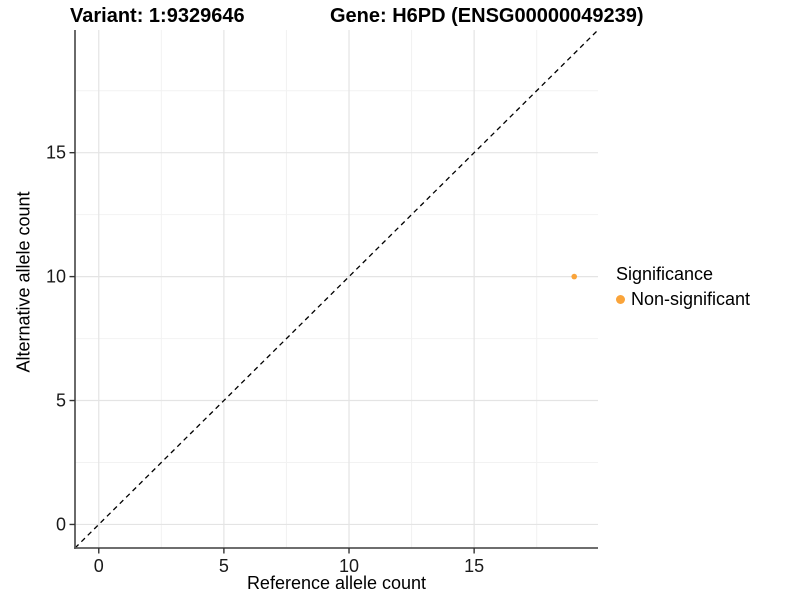 The width and height of the screenshot is (800, 600). Describe the element at coordinates (23, 282) in the screenshot. I see `y-axis-label: Alternative allele count` at that location.